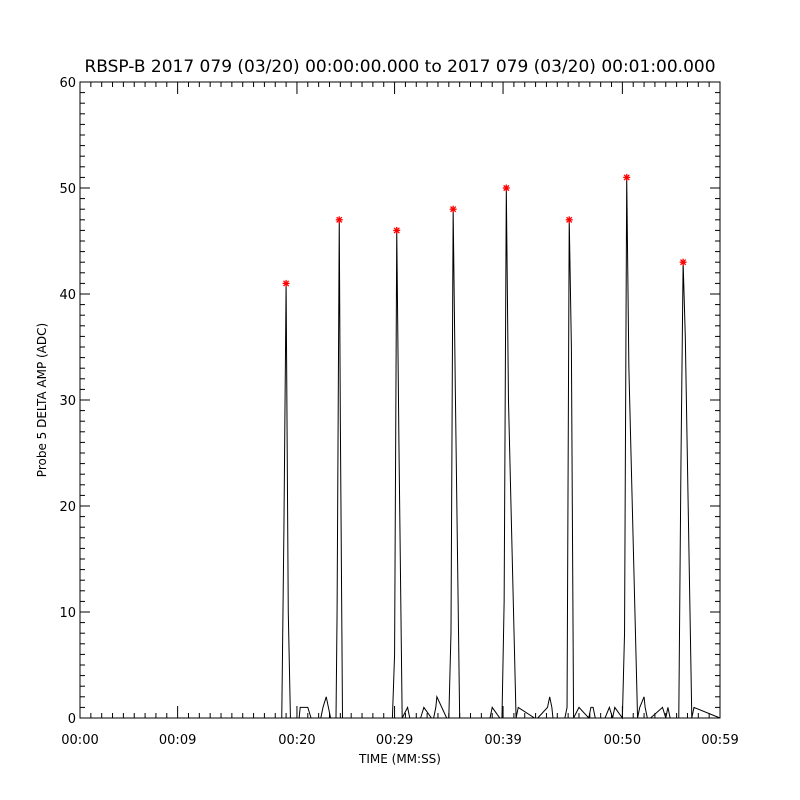 The width and height of the screenshot is (800, 800). What do you see at coordinates (394, 740) in the screenshot?
I see `x-tick-label: 00:29` at bounding box center [394, 740].